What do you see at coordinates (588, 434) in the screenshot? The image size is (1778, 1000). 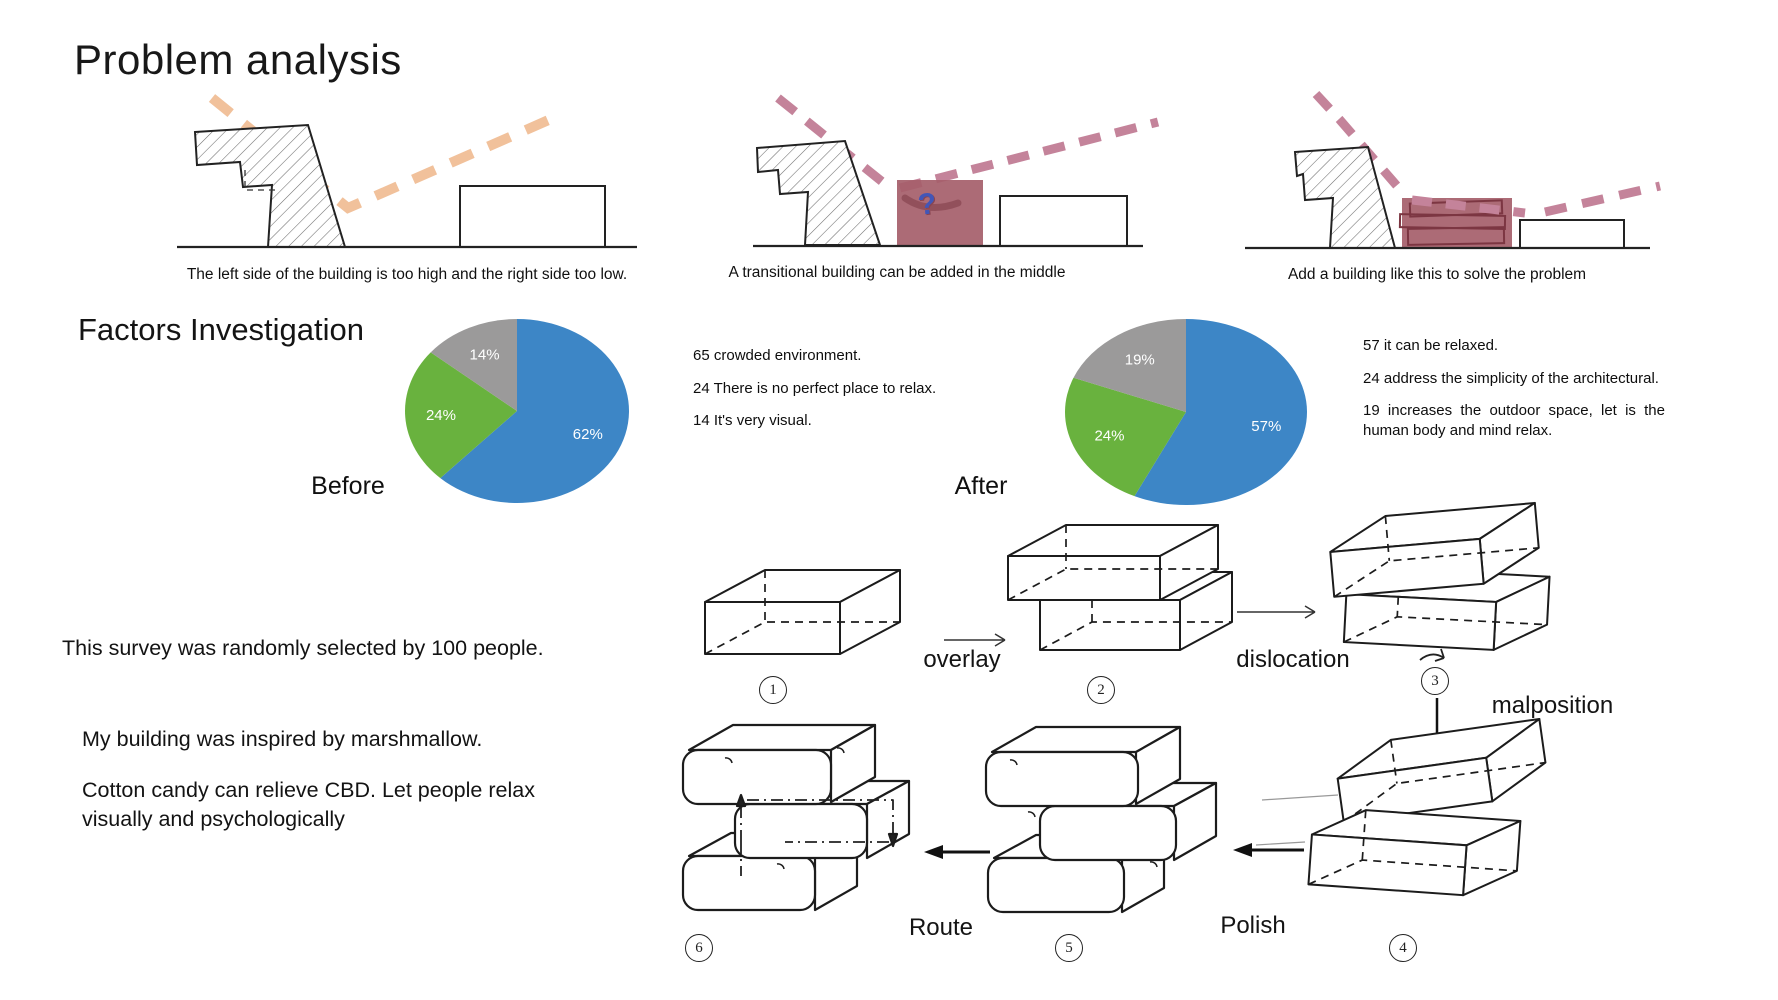 I see `pie-slice-percent-label: 62%` at bounding box center [588, 434].